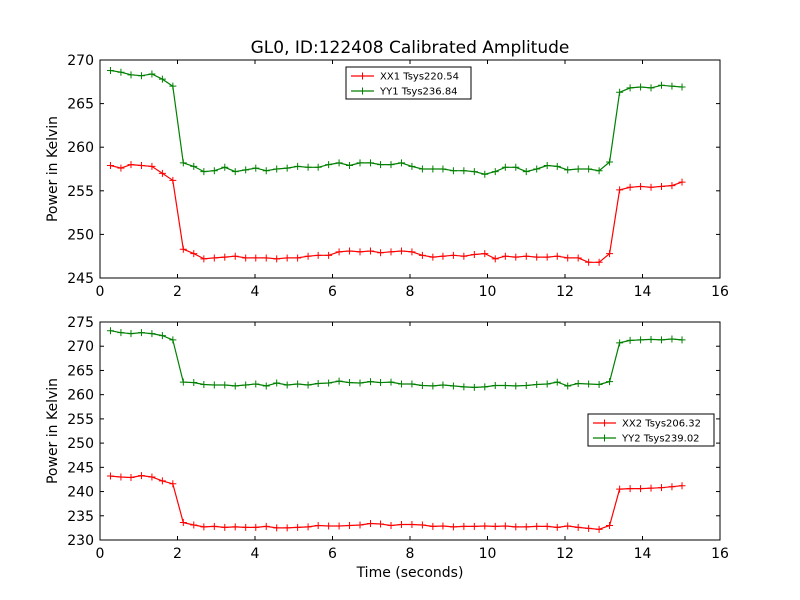 Image resolution: width=800 pixels, height=600 pixels. What do you see at coordinates (80, 493) in the screenshot?
I see `y-tick-label: 240` at bounding box center [80, 493].